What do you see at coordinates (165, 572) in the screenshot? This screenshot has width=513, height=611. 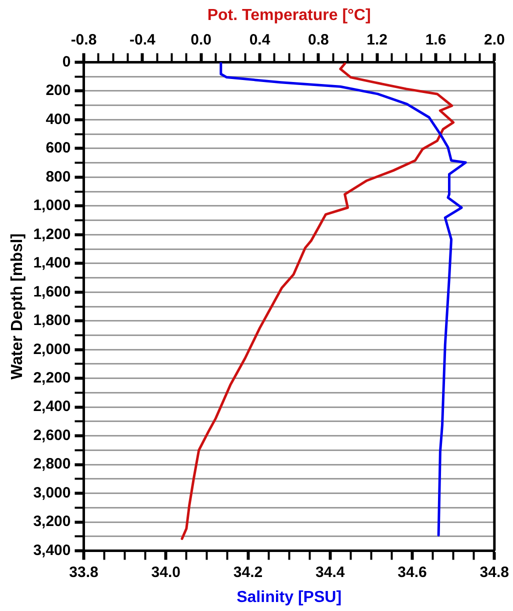 I see `x-tick-label: 34.0` at bounding box center [165, 572].